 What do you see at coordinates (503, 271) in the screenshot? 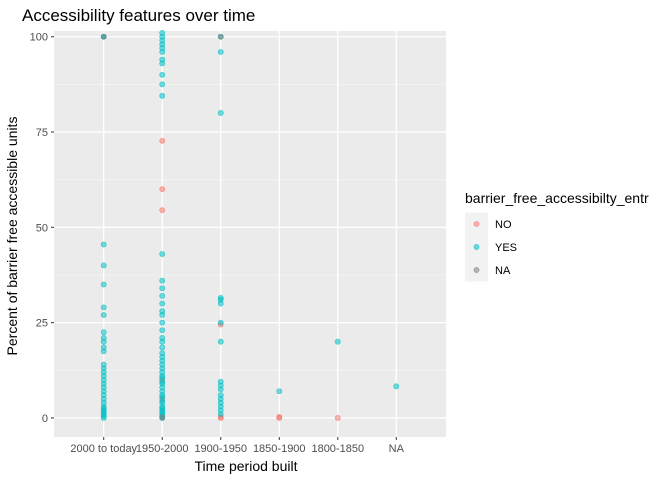
I see `legend-label-na: NA` at bounding box center [503, 271].